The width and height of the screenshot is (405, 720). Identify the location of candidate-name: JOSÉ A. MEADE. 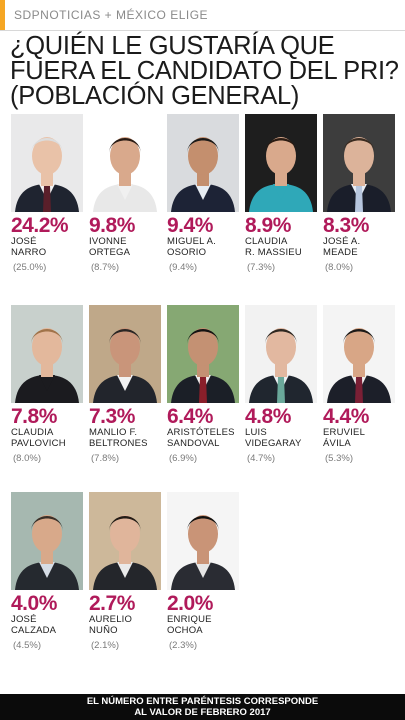
(342, 247).